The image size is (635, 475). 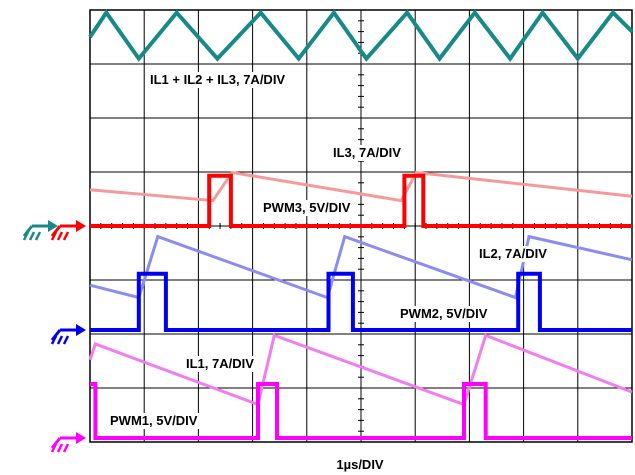 What do you see at coordinates (360, 370) in the screenshot?
I see `trace-il1` at bounding box center [360, 370].